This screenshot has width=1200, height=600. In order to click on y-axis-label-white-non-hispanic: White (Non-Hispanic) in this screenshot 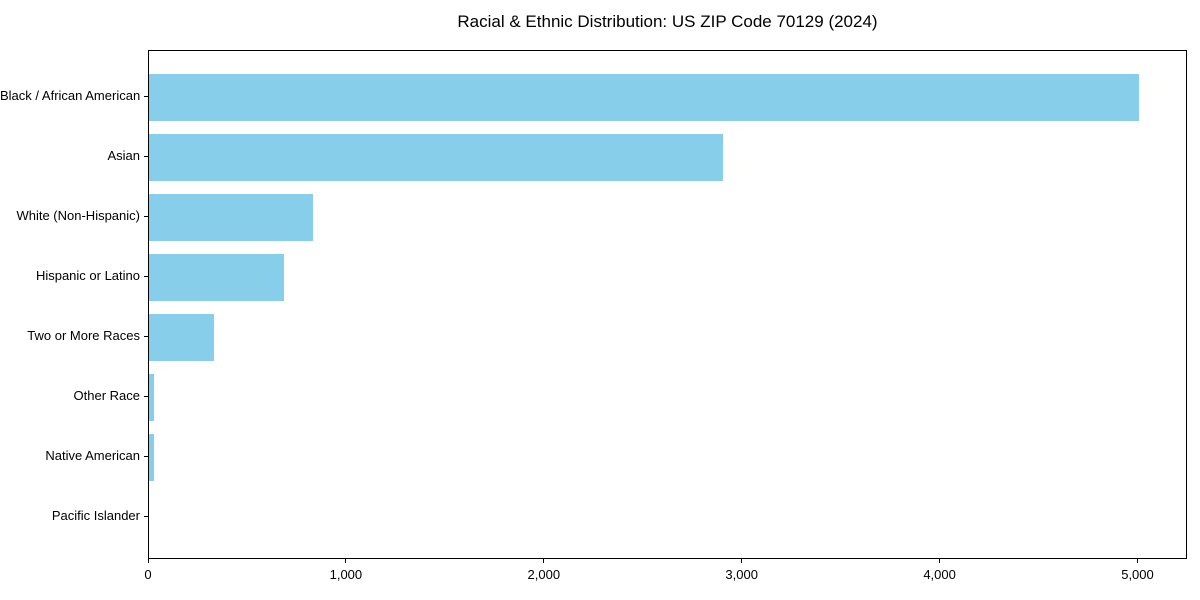, I will do `click(78, 215)`.